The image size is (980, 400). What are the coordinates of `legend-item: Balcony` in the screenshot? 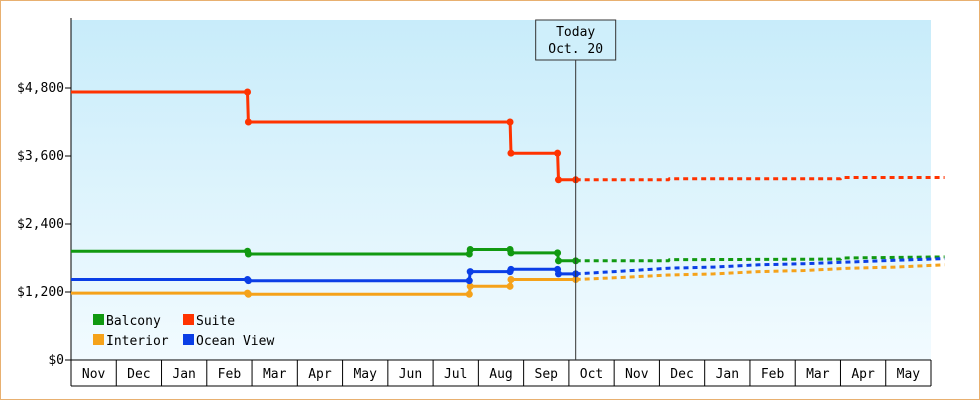 It's located at (127, 321).